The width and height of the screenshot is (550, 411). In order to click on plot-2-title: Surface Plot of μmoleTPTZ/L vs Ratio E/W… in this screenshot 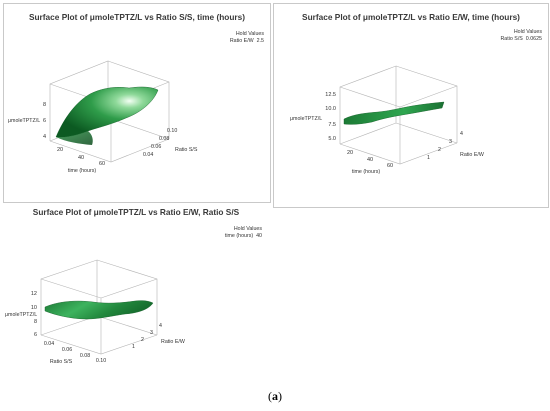, I will do `click(411, 17)`.